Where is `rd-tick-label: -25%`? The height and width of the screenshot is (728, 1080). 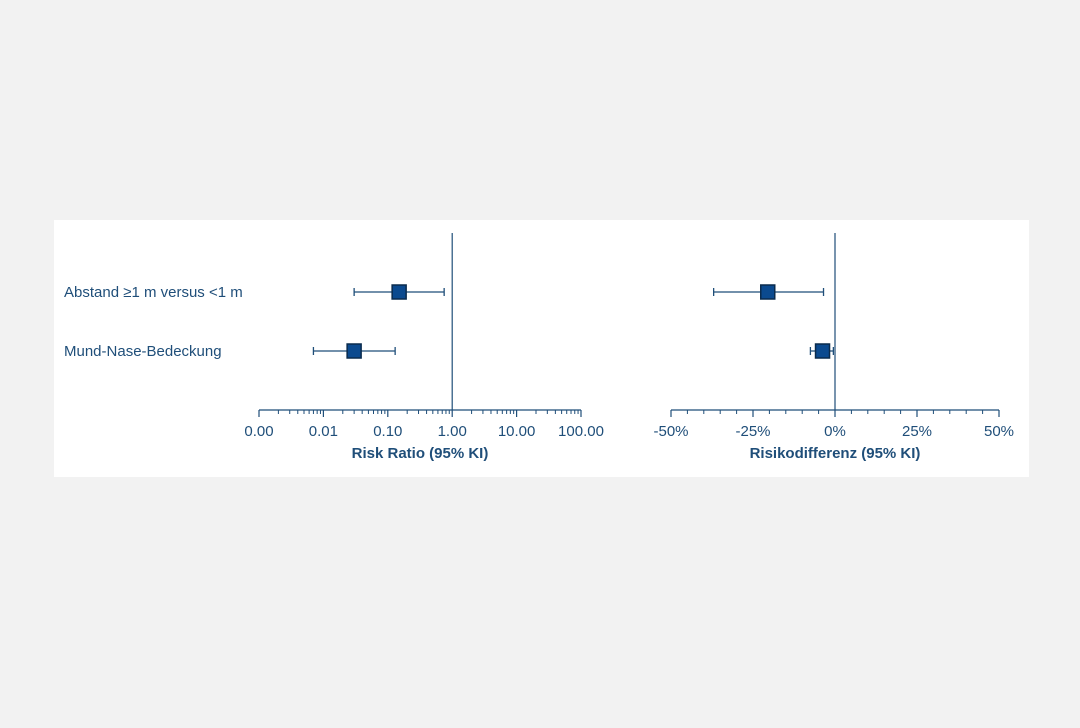
rd-tick-label: -25% is located at coordinates (752, 431).